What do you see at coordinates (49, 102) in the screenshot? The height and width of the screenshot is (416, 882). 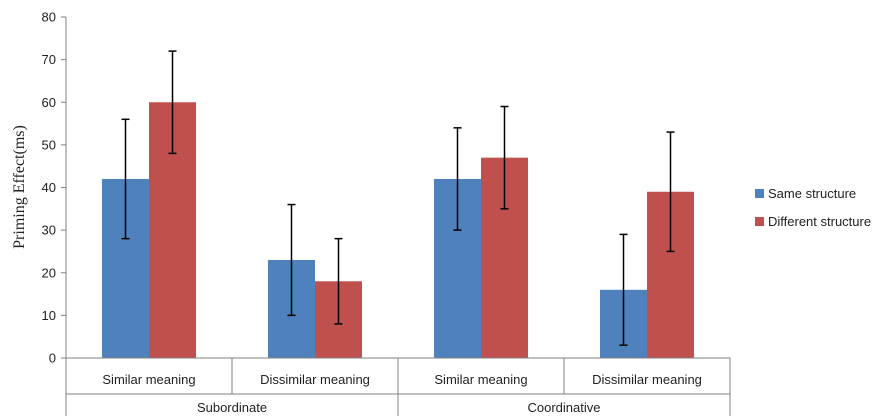 I see `y-tick-label: 60` at bounding box center [49, 102].